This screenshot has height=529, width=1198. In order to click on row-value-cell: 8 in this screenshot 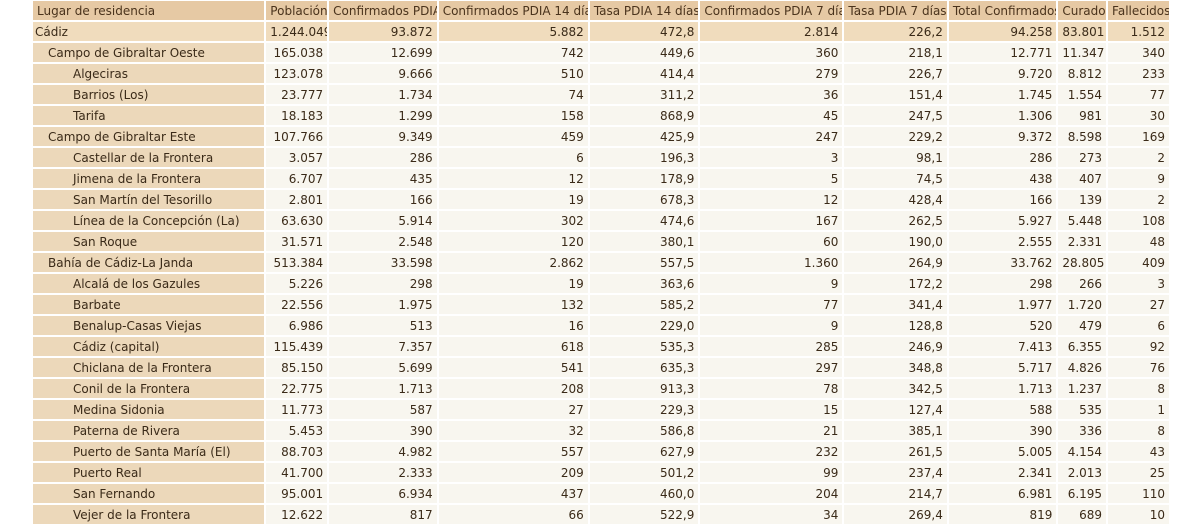, I will do `click(1138, 431)`.